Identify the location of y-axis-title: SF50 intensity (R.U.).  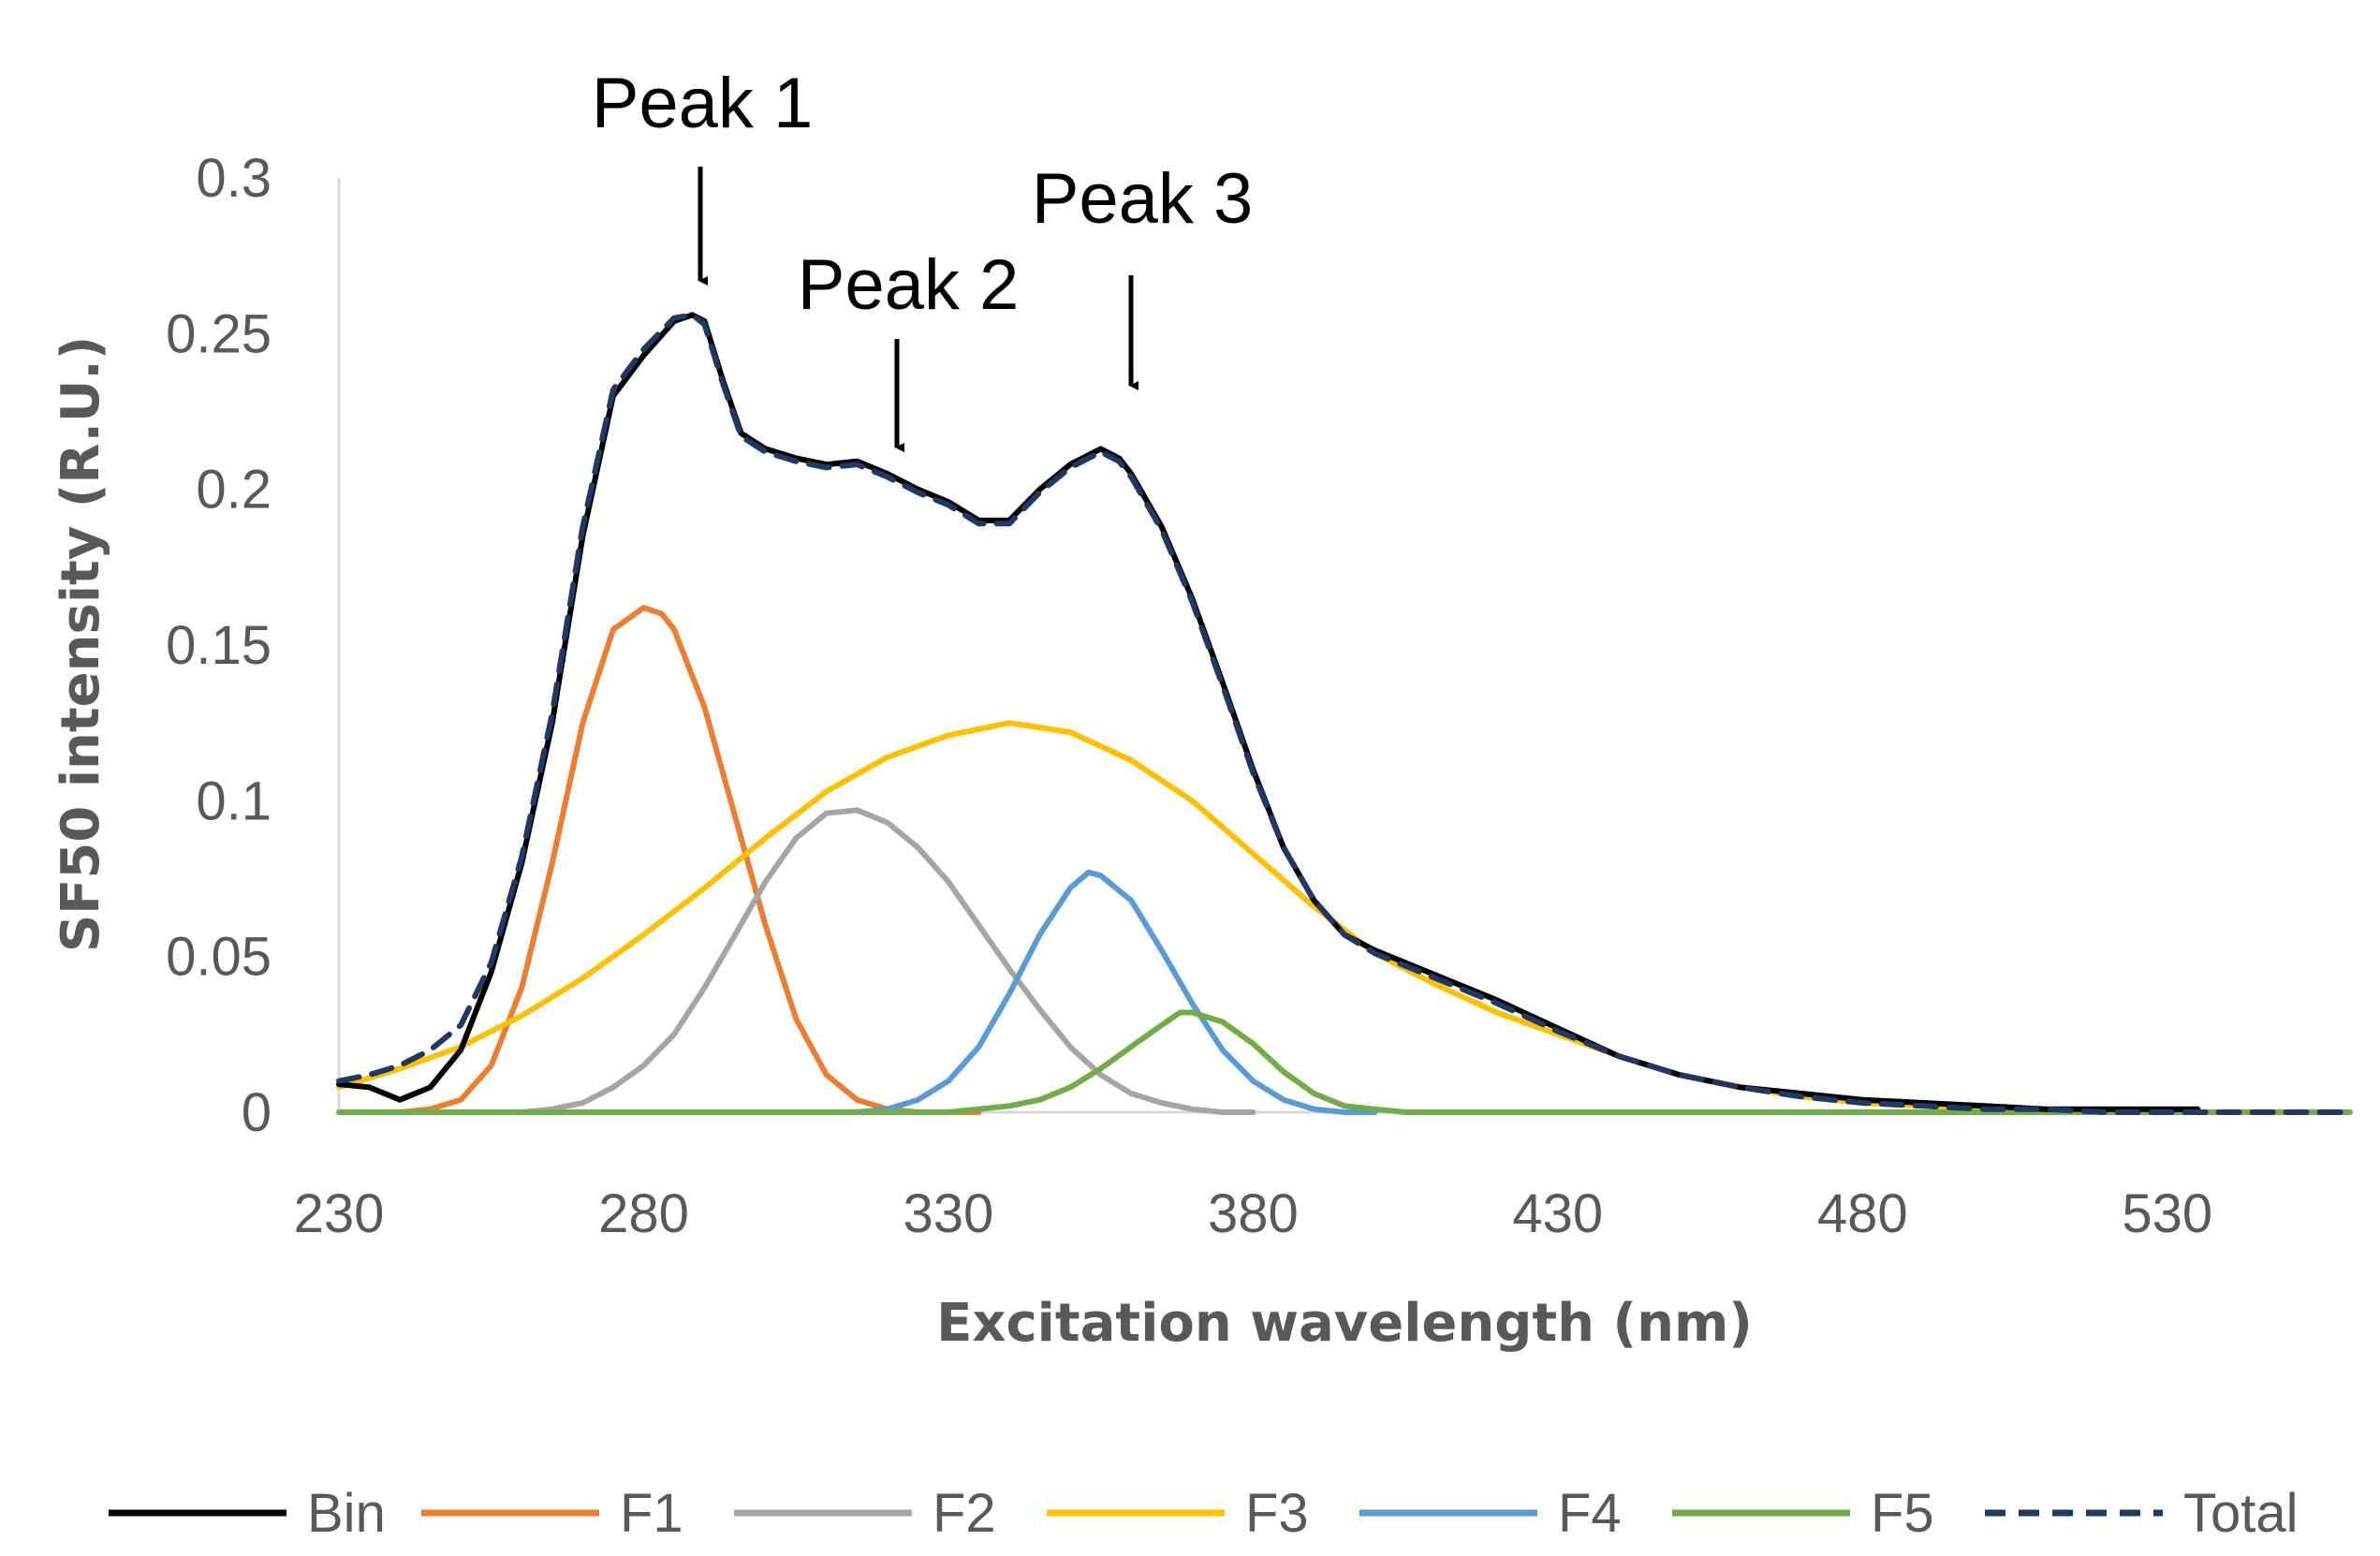
(81, 644).